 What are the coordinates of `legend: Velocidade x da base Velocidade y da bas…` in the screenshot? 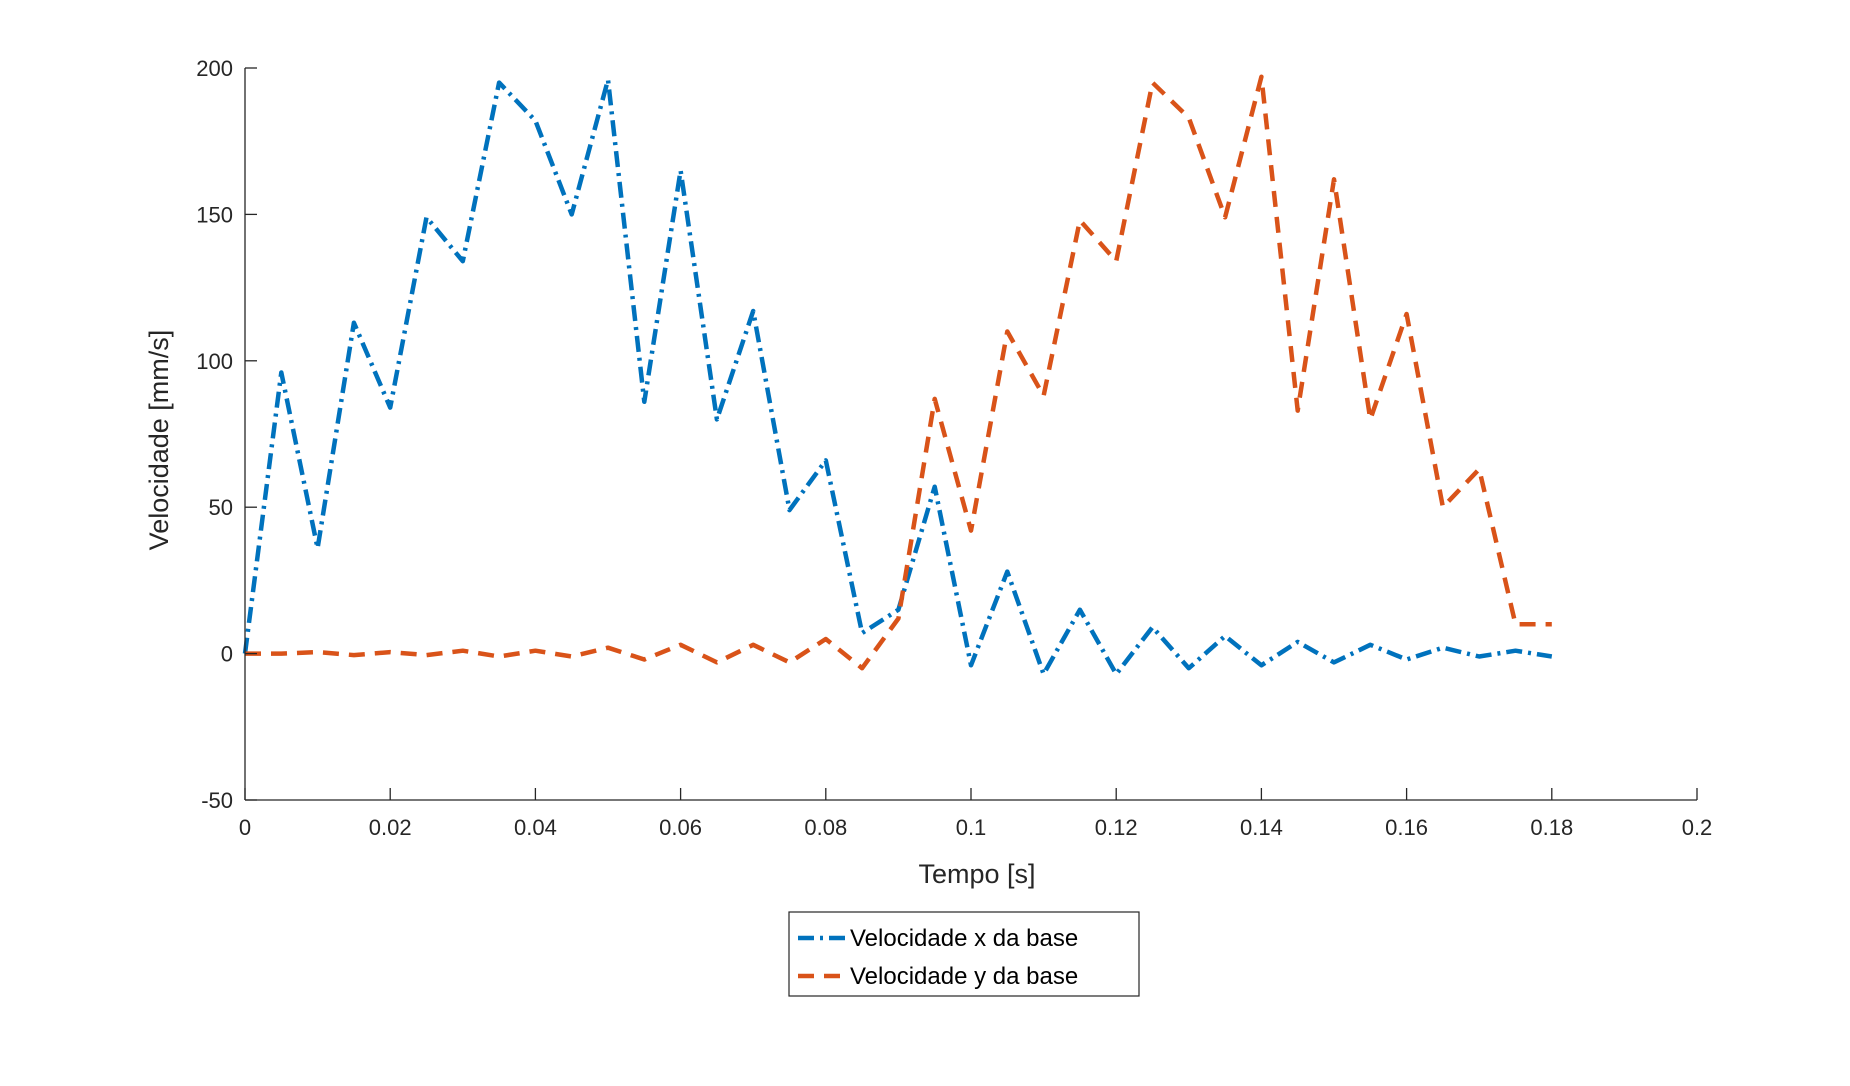 It's located at (964, 954).